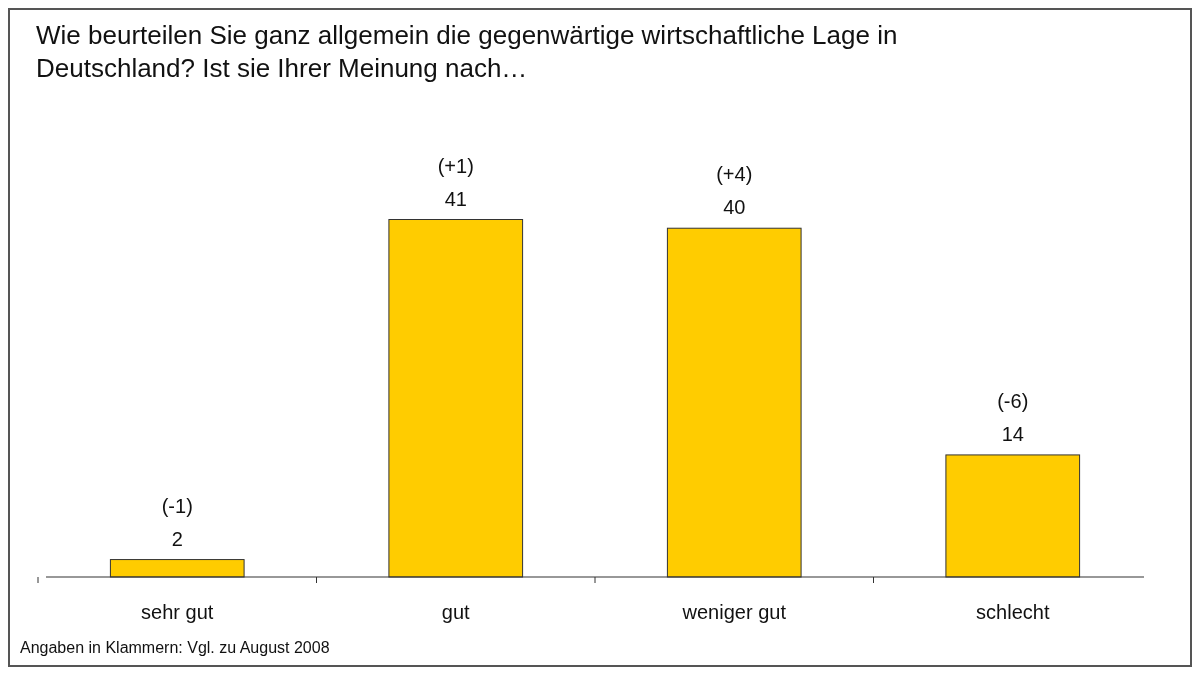 Image resolution: width=1200 pixels, height=675 pixels. What do you see at coordinates (455, 198) in the screenshot?
I see `data-label: 41` at bounding box center [455, 198].